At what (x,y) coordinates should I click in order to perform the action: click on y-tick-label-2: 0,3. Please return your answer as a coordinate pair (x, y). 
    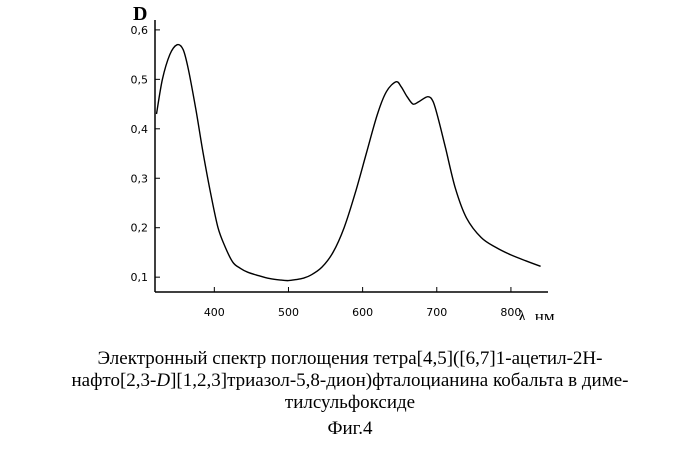
    Looking at the image, I should click on (140, 178).